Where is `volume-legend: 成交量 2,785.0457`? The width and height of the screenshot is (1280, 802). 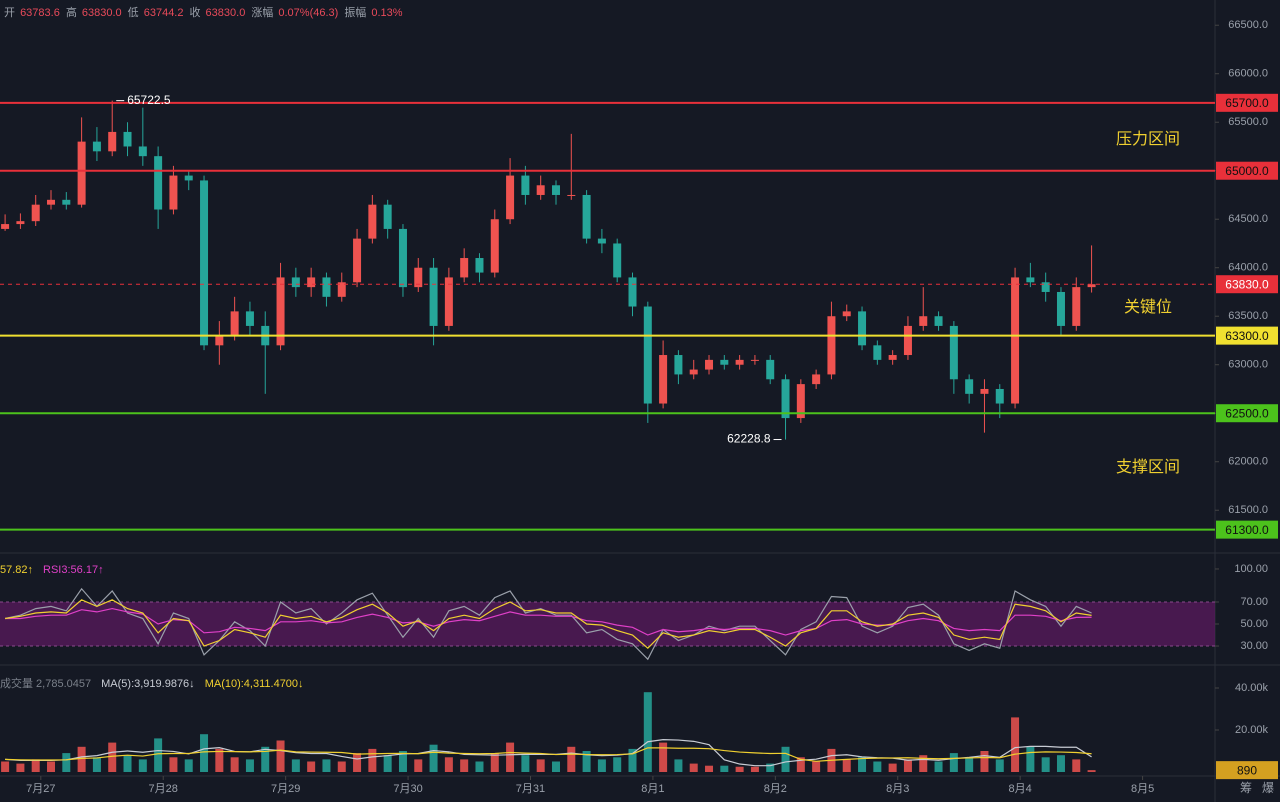
volume-legend: 成交量 2,785.0457 is located at coordinates (45, 683).